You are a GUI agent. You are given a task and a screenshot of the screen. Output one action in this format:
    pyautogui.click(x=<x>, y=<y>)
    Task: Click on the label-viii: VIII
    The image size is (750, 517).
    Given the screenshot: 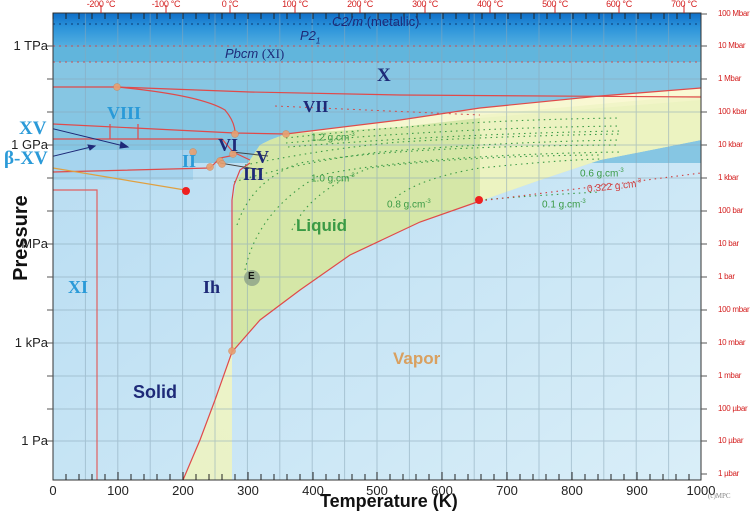 What is the action you would take?
    pyautogui.click(x=124, y=113)
    